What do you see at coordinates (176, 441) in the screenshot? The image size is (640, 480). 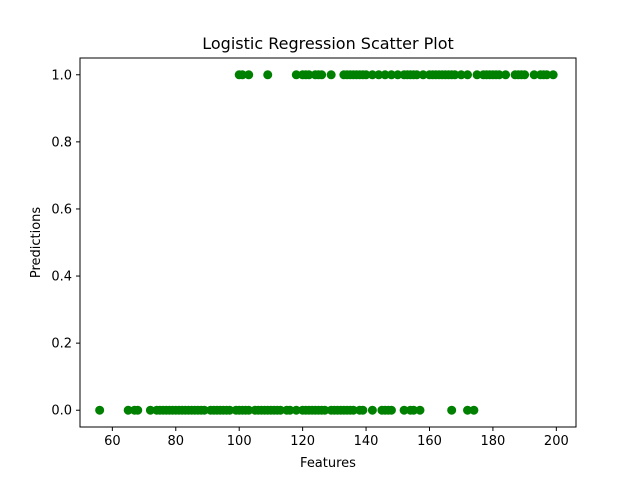 I see `x-tick-label: 80` at bounding box center [176, 441].